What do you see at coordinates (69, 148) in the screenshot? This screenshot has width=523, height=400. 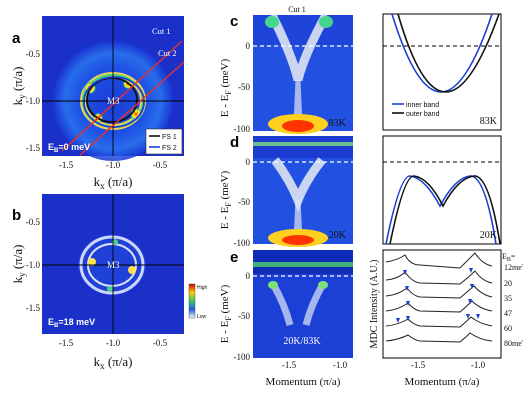 I see `energy-label-a: EB=0 meV` at bounding box center [69, 148].